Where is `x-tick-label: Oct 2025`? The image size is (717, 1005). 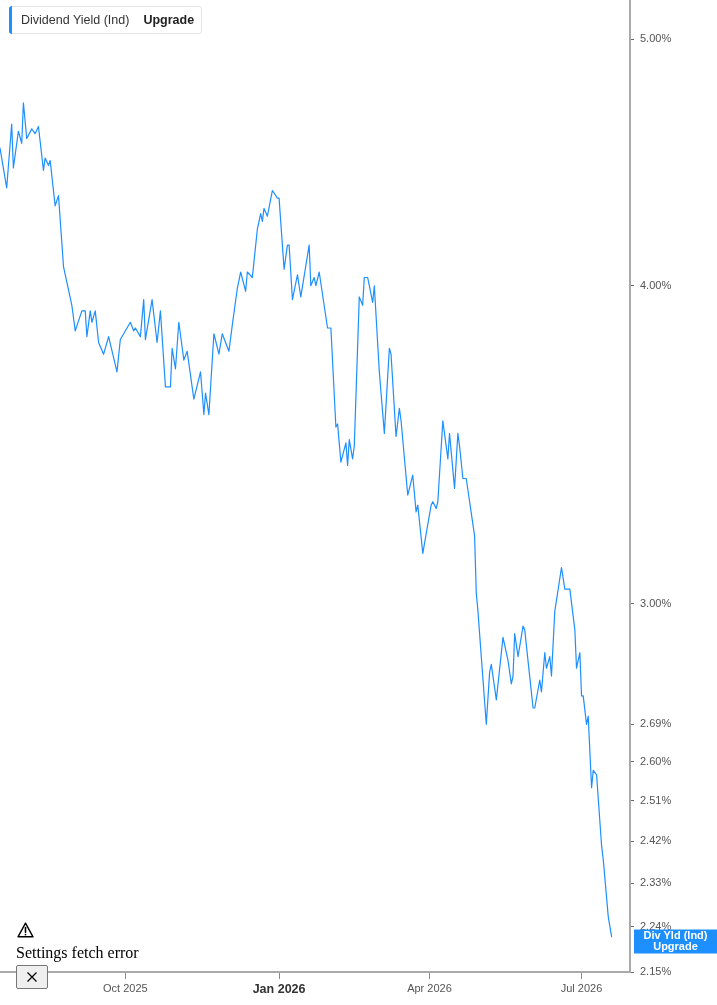 x-tick-label: Oct 2025 is located at coordinates (125, 987).